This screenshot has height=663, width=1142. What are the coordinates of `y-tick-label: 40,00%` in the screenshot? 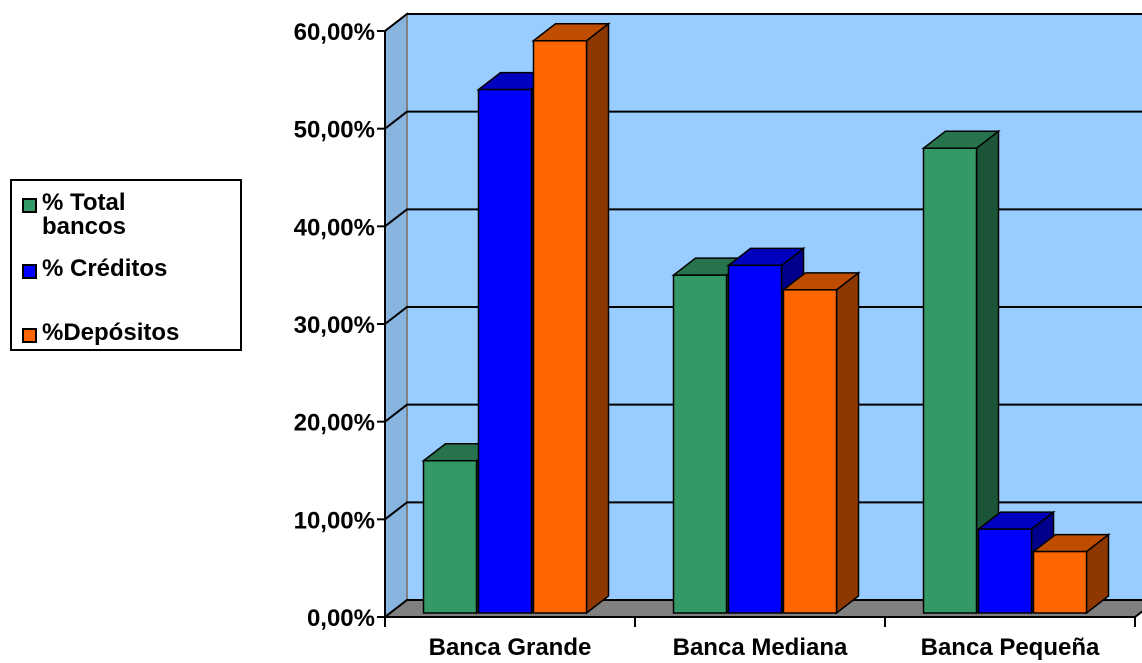 It's located at (334, 227).